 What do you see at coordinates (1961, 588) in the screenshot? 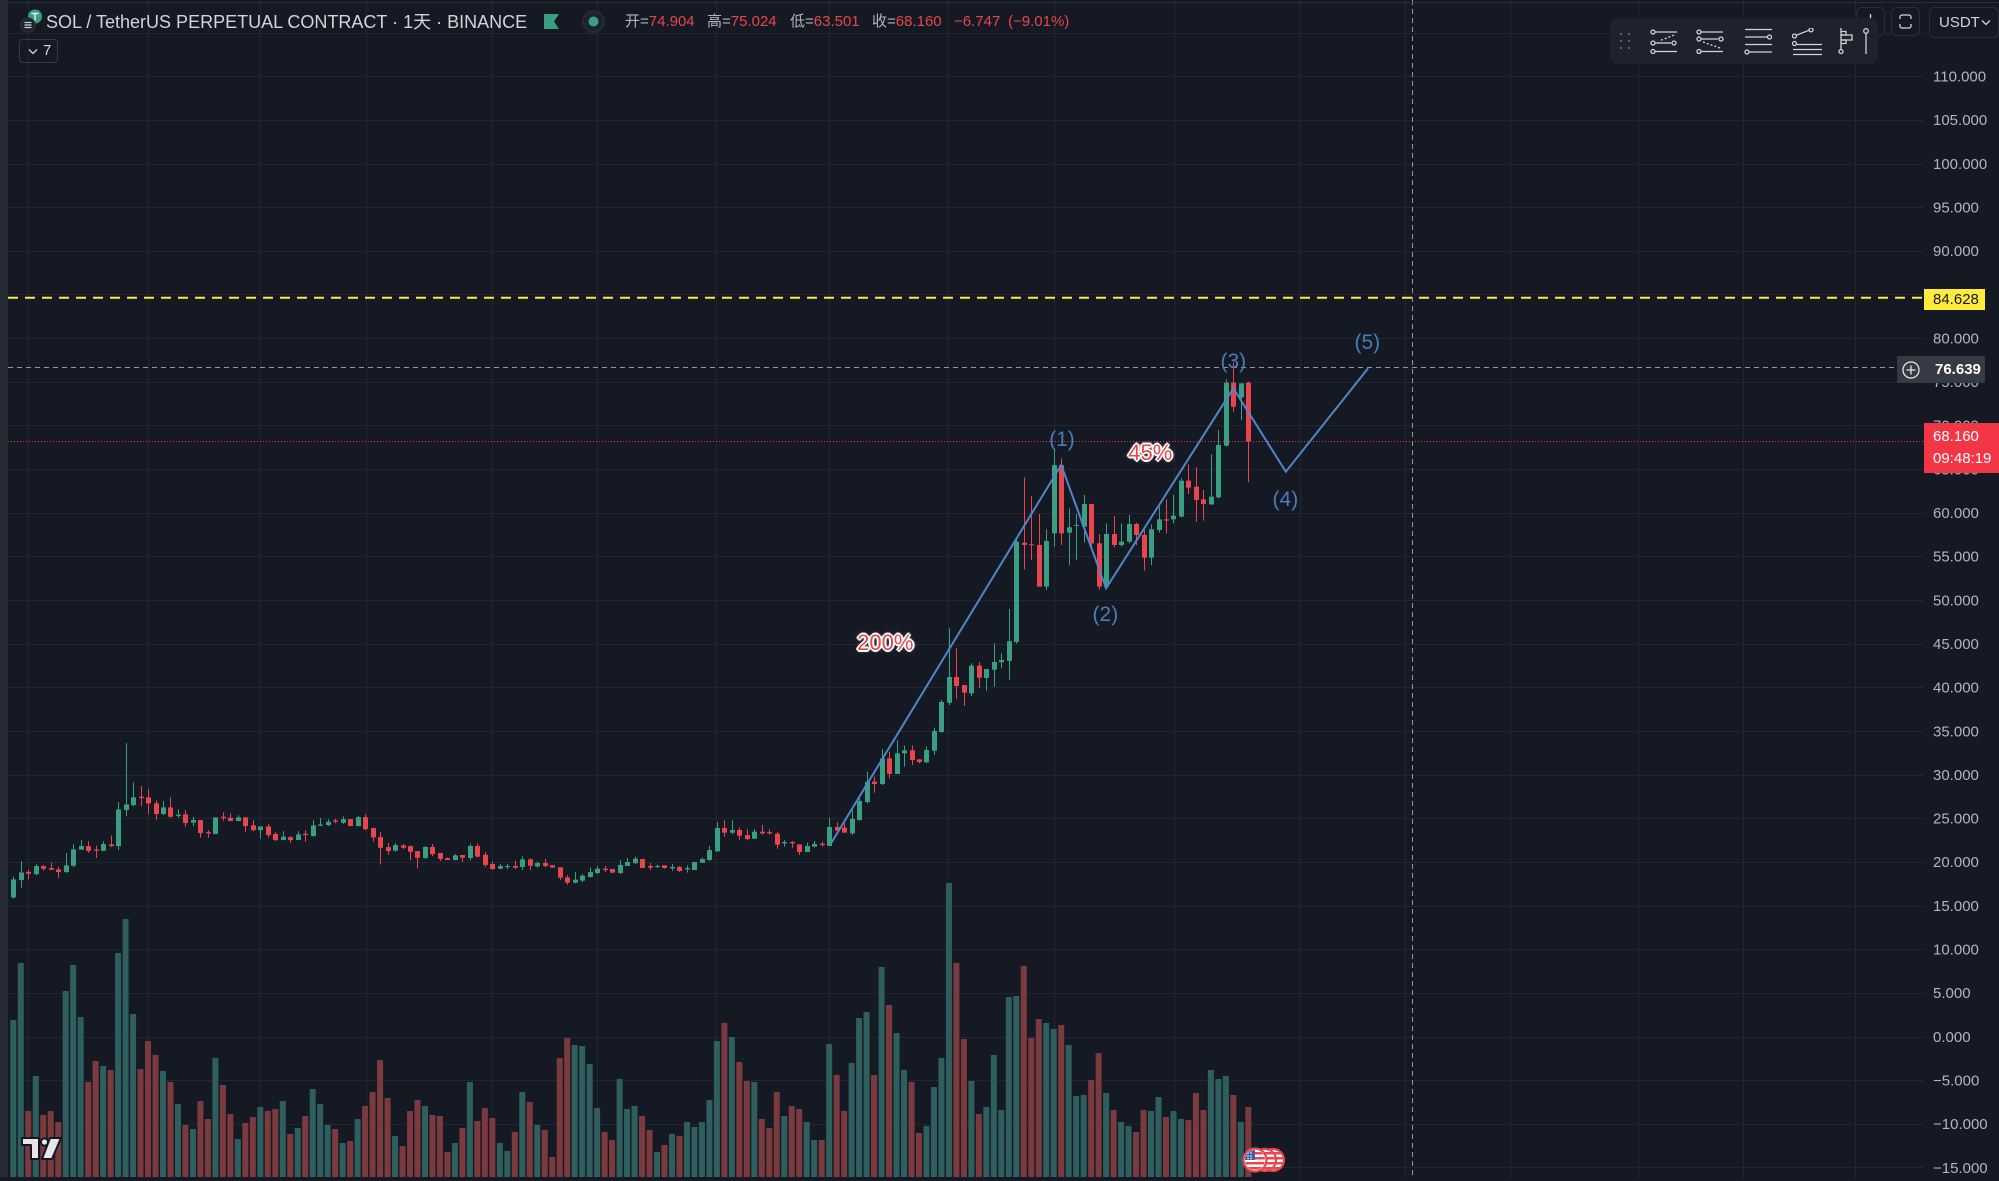
I see `price-axis` at bounding box center [1961, 588].